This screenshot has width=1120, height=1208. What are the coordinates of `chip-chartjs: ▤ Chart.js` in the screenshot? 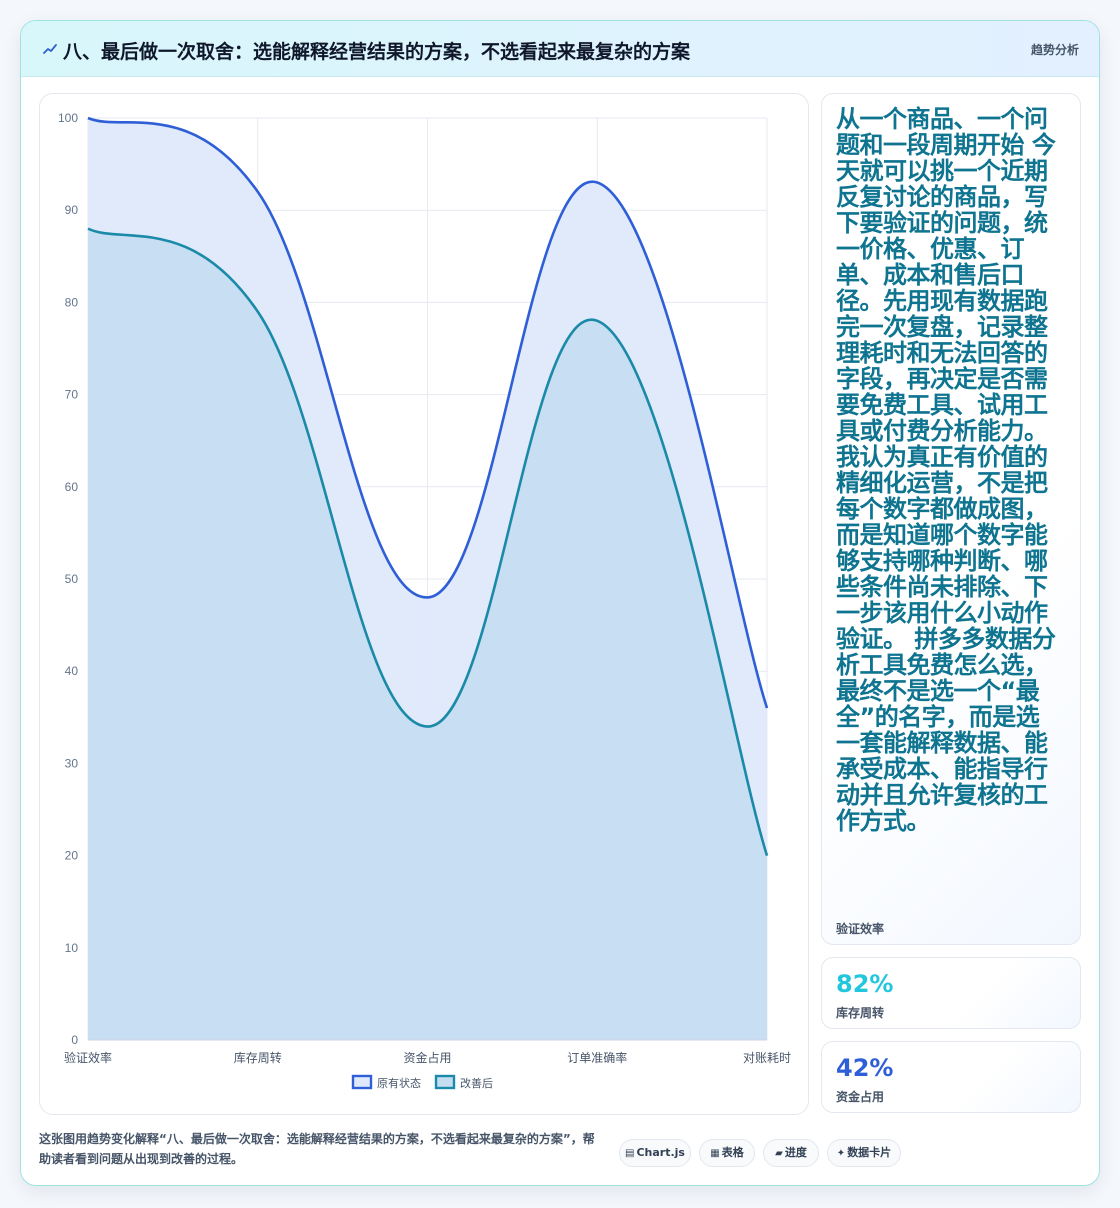 It's located at (655, 1153).